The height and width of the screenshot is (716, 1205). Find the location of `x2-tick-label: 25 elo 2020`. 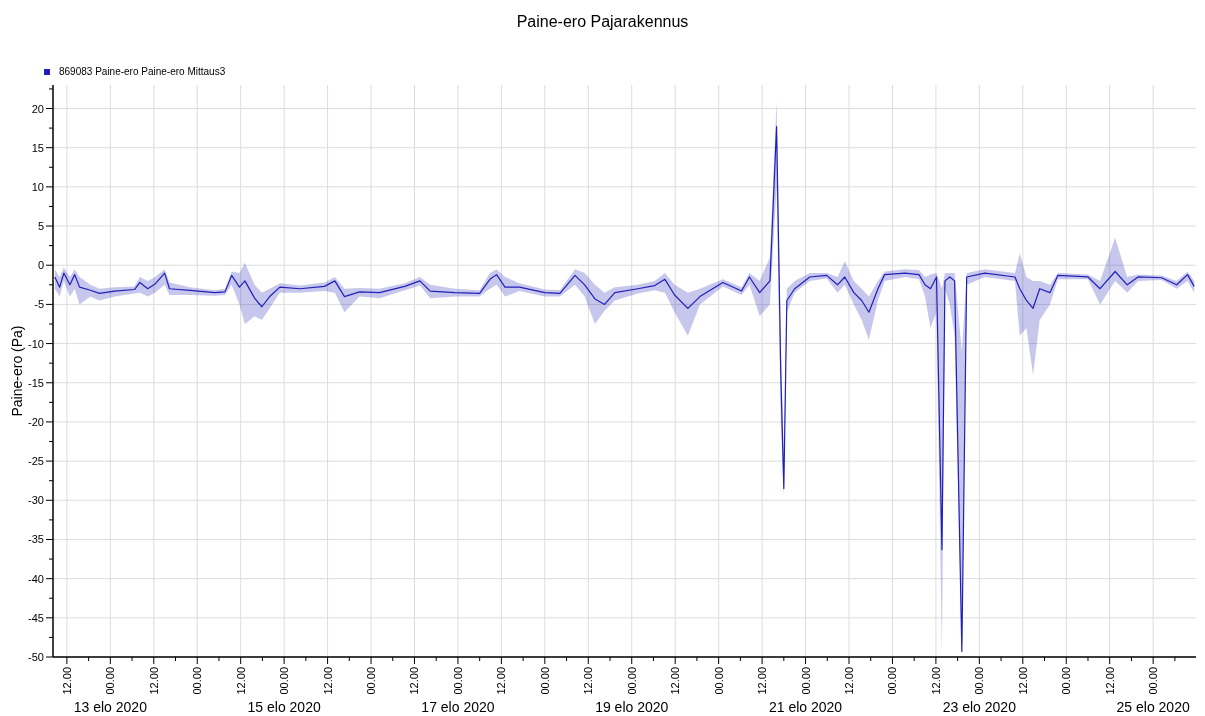

x2-tick-label: 25 elo 2020 is located at coordinates (1153, 707).